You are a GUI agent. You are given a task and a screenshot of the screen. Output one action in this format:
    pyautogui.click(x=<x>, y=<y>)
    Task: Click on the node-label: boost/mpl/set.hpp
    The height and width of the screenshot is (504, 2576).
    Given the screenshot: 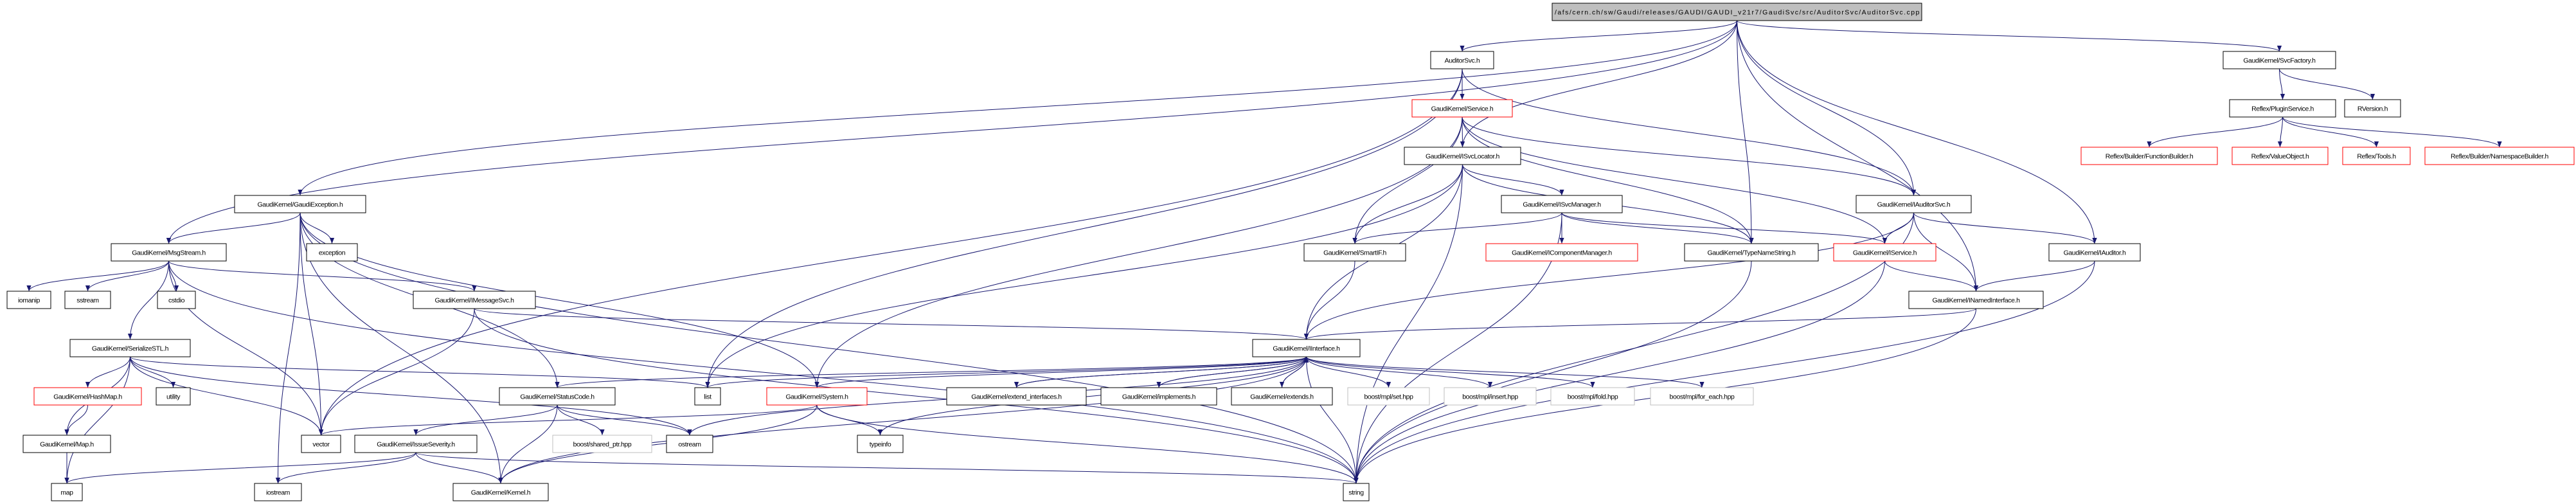 What is the action you would take?
    pyautogui.click(x=1388, y=397)
    